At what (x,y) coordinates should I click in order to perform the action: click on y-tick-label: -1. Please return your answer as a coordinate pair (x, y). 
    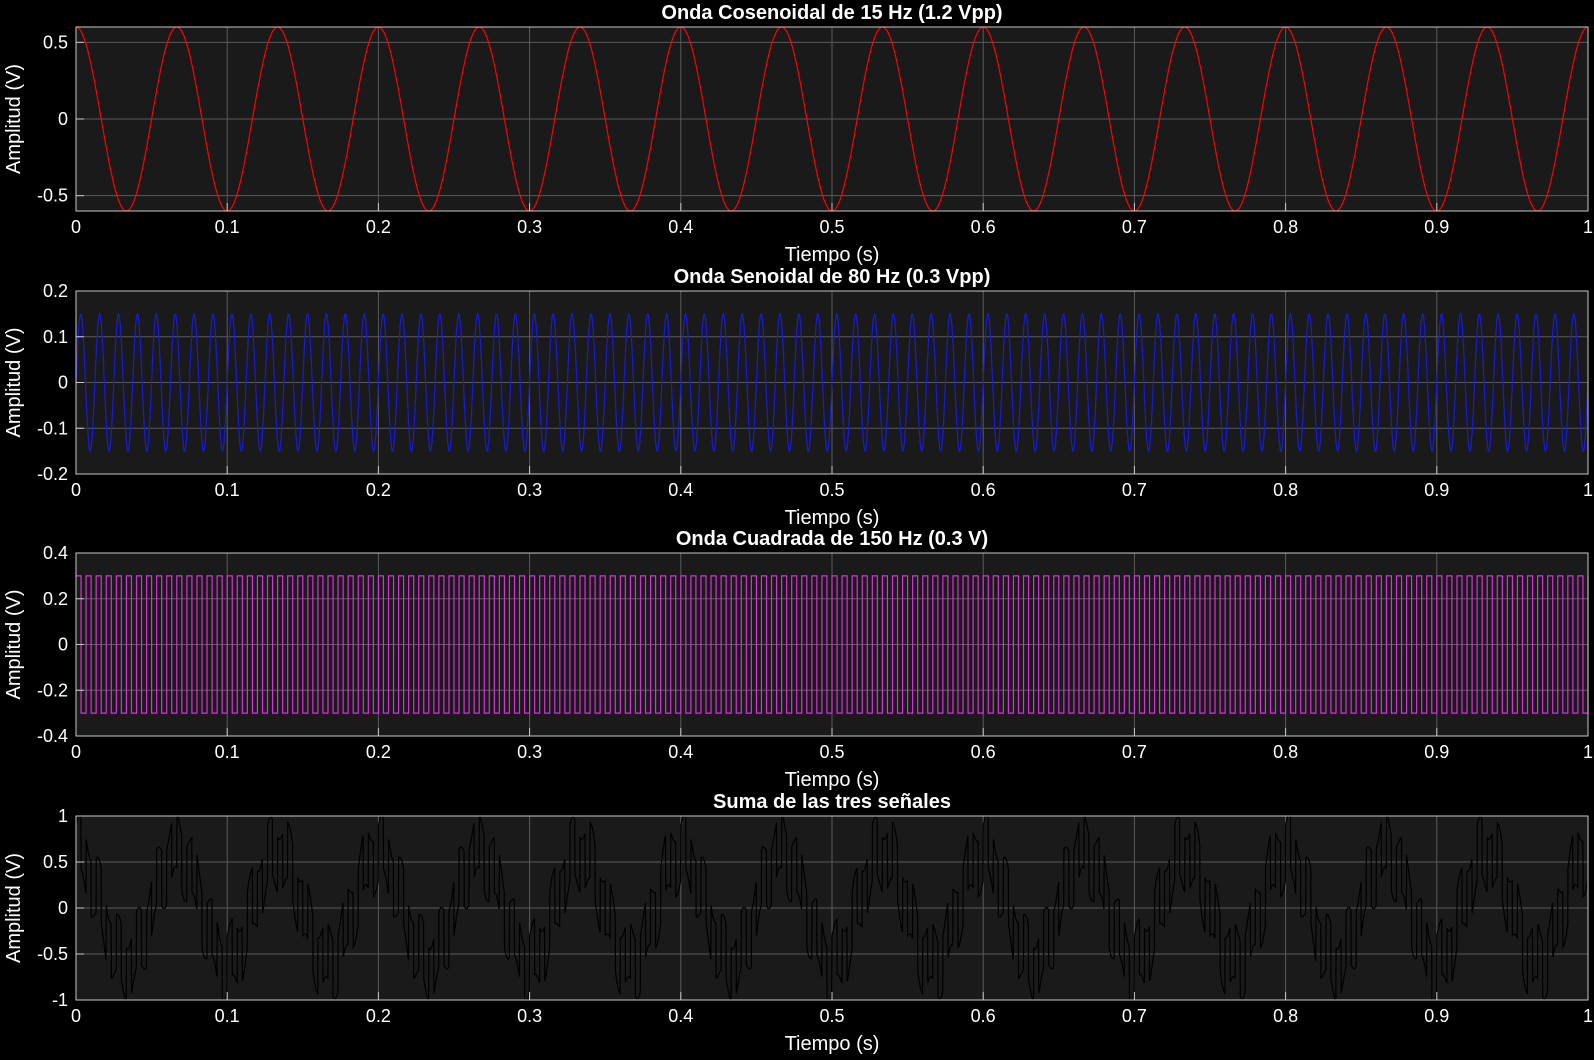
    Looking at the image, I should click on (60, 1000).